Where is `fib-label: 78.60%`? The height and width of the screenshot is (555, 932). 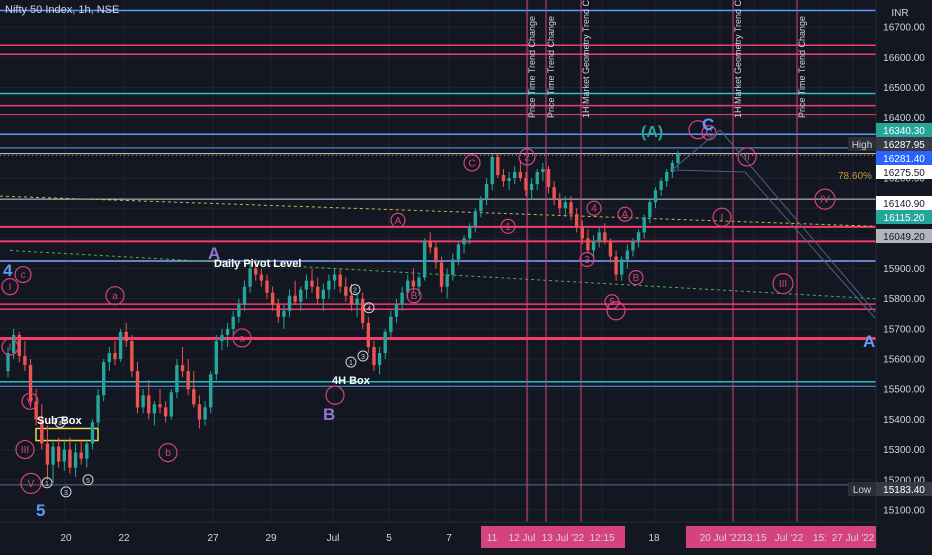
fib-label: 78.60% is located at coordinates (855, 176).